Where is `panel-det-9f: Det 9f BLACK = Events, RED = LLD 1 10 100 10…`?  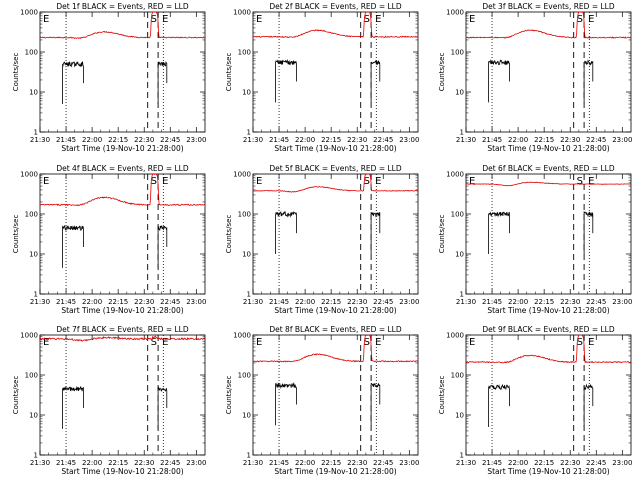
panel-det-9f: Det 9f BLACK = Events, RED = LLD 1 10 100 10… is located at coordinates (535, 400).